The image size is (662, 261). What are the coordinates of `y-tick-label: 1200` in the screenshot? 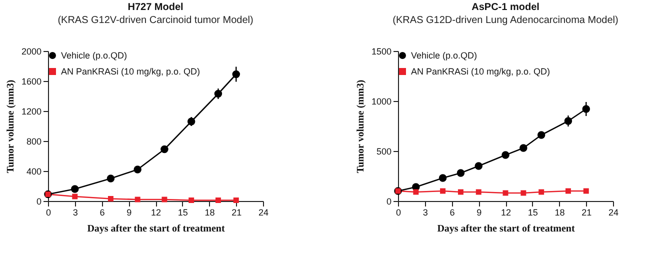 It's located at (31, 111).